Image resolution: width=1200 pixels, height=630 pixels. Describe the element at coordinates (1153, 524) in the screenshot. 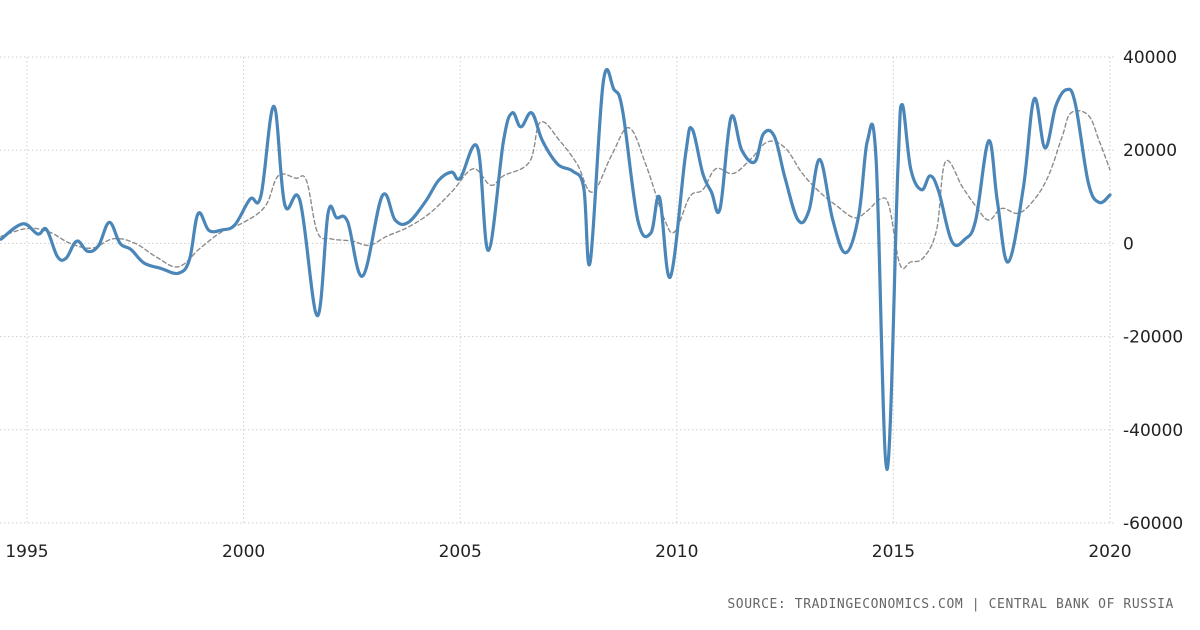

I see `y-tick-label: -60000` at that location.